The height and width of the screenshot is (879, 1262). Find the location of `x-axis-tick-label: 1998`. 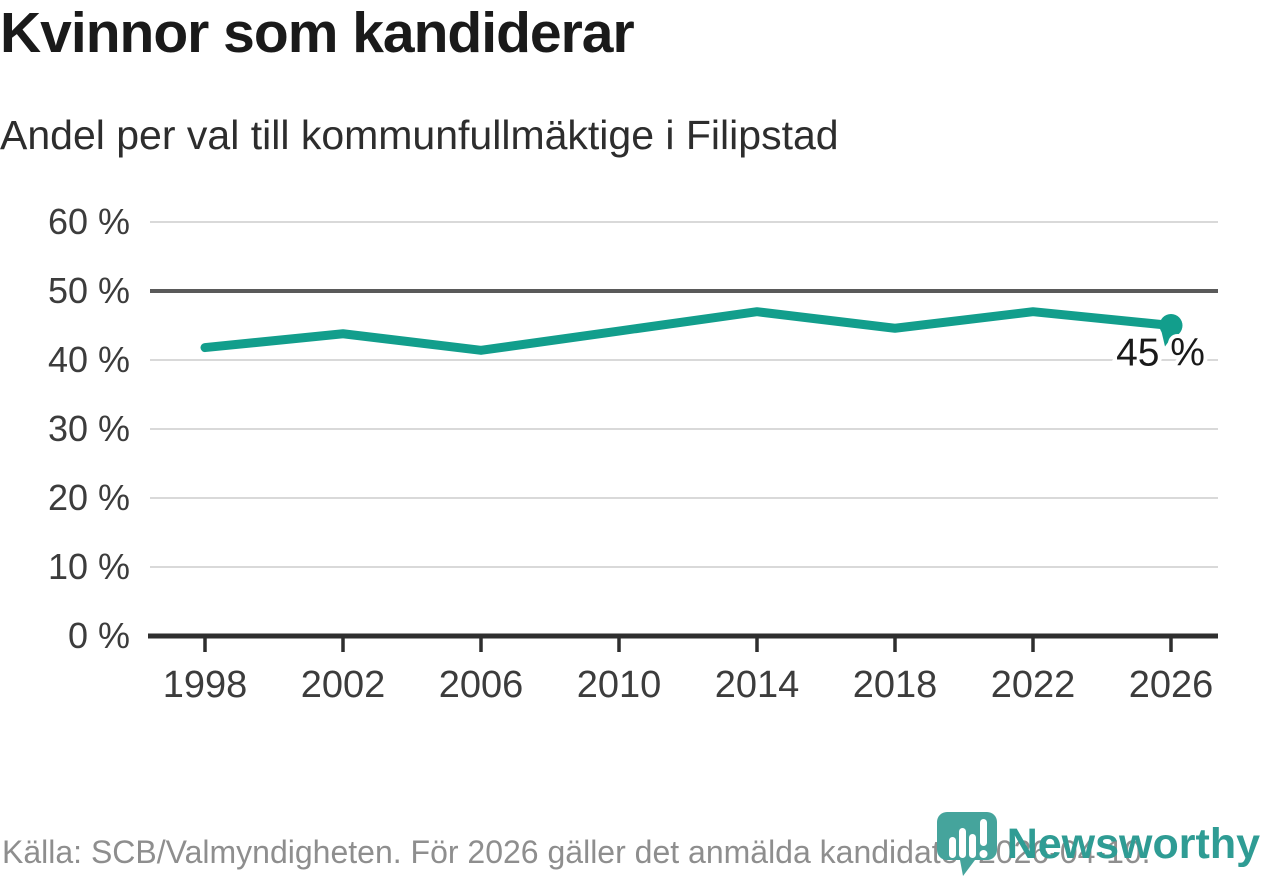

x-axis-tick-label: 1998 is located at coordinates (205, 685).